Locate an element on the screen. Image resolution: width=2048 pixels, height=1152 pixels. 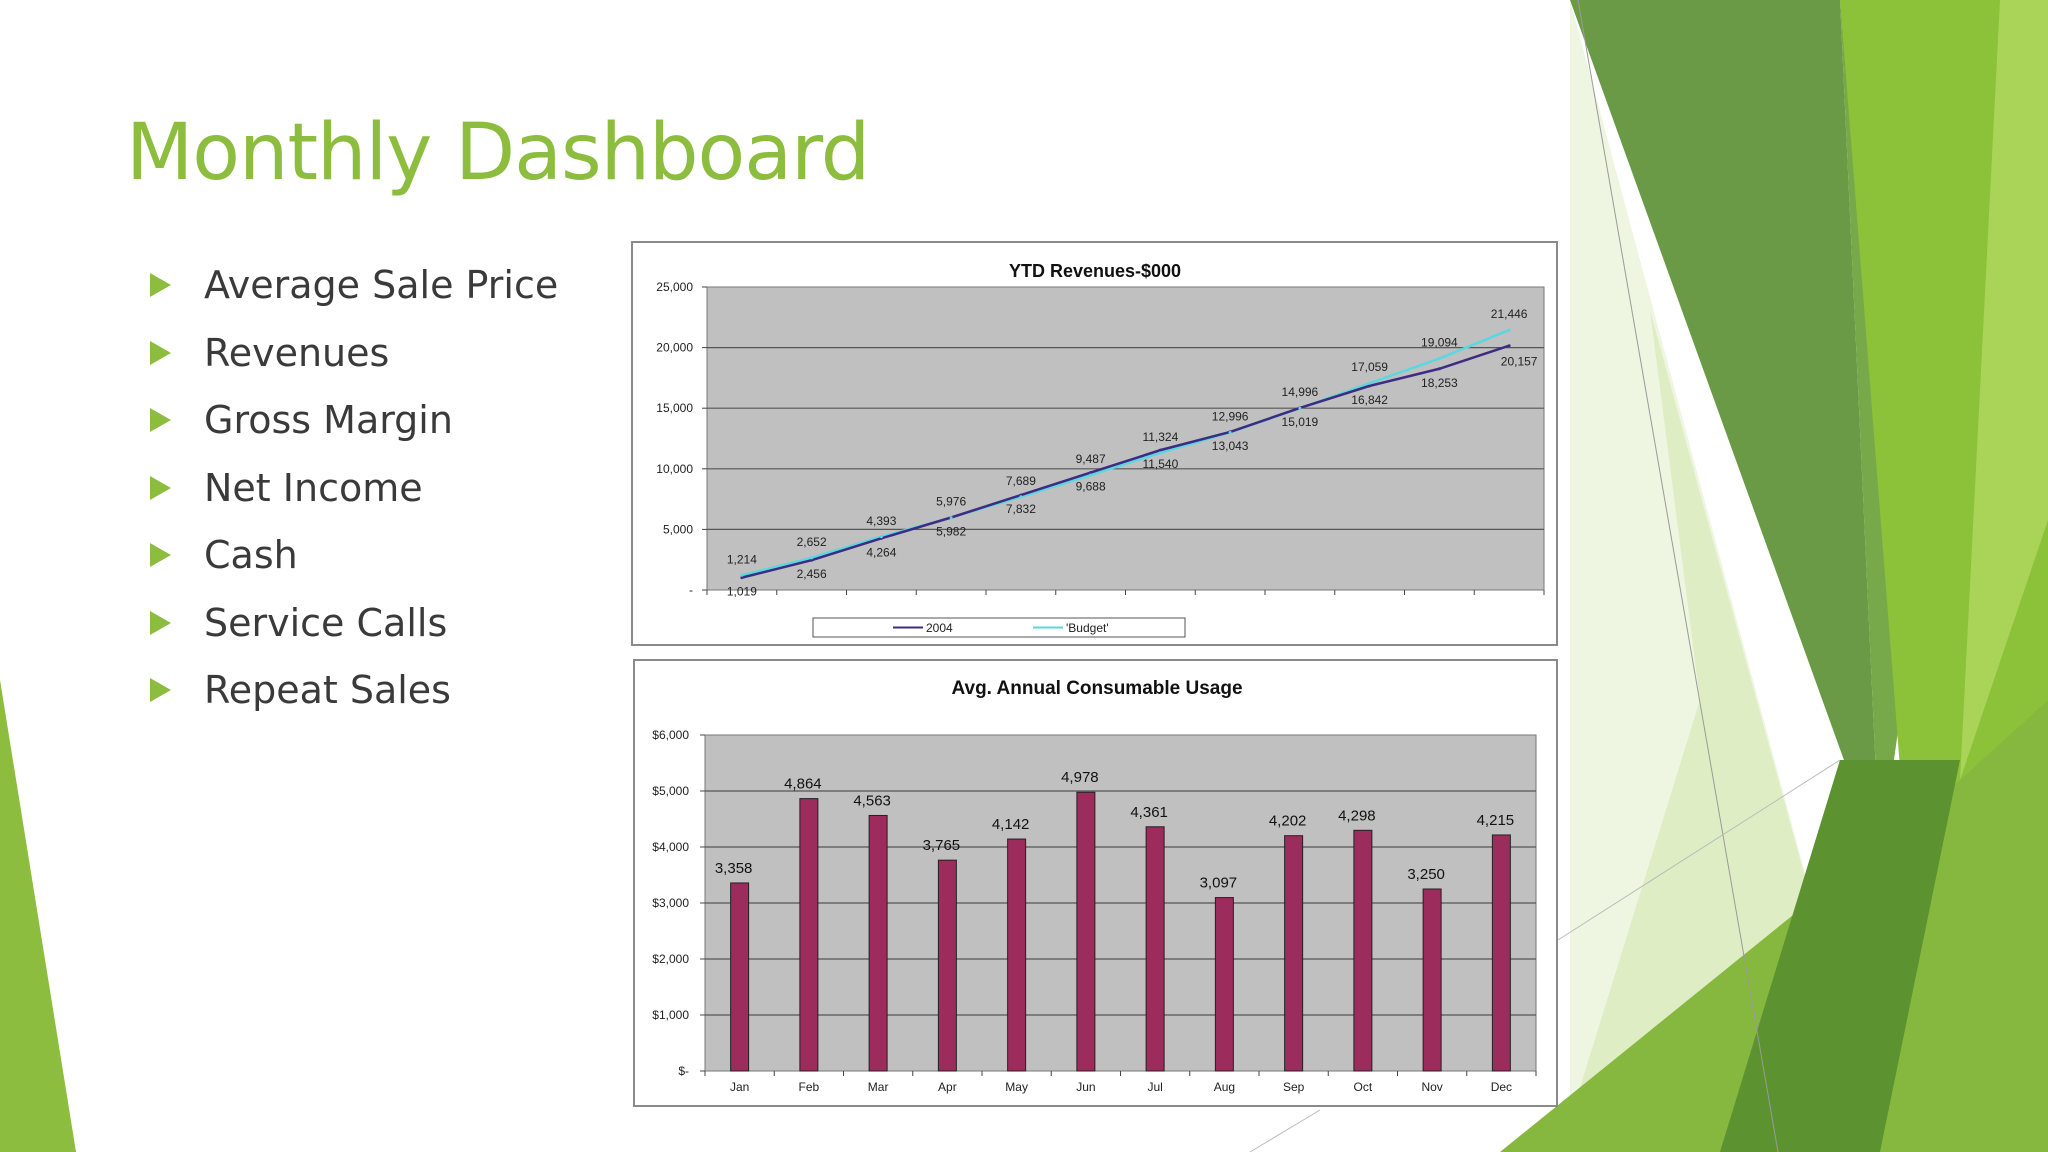
x-tick-label: Dec is located at coordinates (1501, 1087).